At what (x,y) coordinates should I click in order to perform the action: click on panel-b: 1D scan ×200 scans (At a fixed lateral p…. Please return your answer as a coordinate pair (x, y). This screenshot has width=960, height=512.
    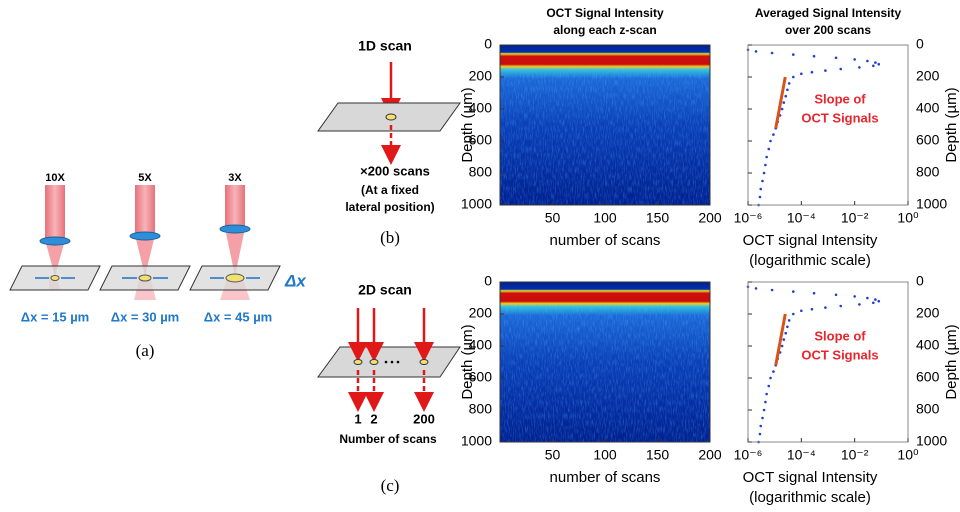
    Looking at the image, I should click on (389, 142).